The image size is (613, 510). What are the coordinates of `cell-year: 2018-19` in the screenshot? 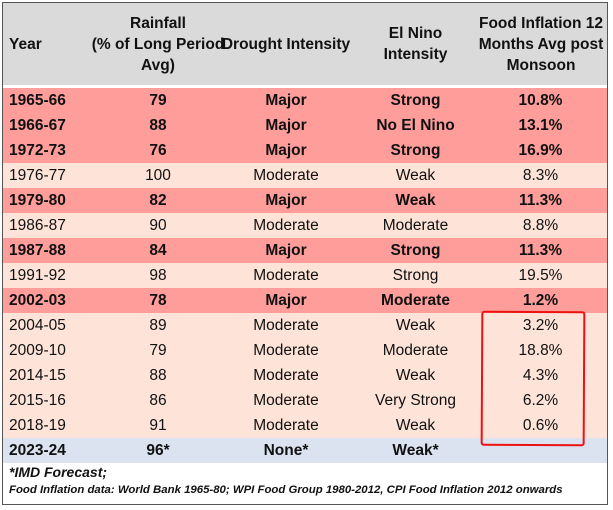 It's located at (37, 425).